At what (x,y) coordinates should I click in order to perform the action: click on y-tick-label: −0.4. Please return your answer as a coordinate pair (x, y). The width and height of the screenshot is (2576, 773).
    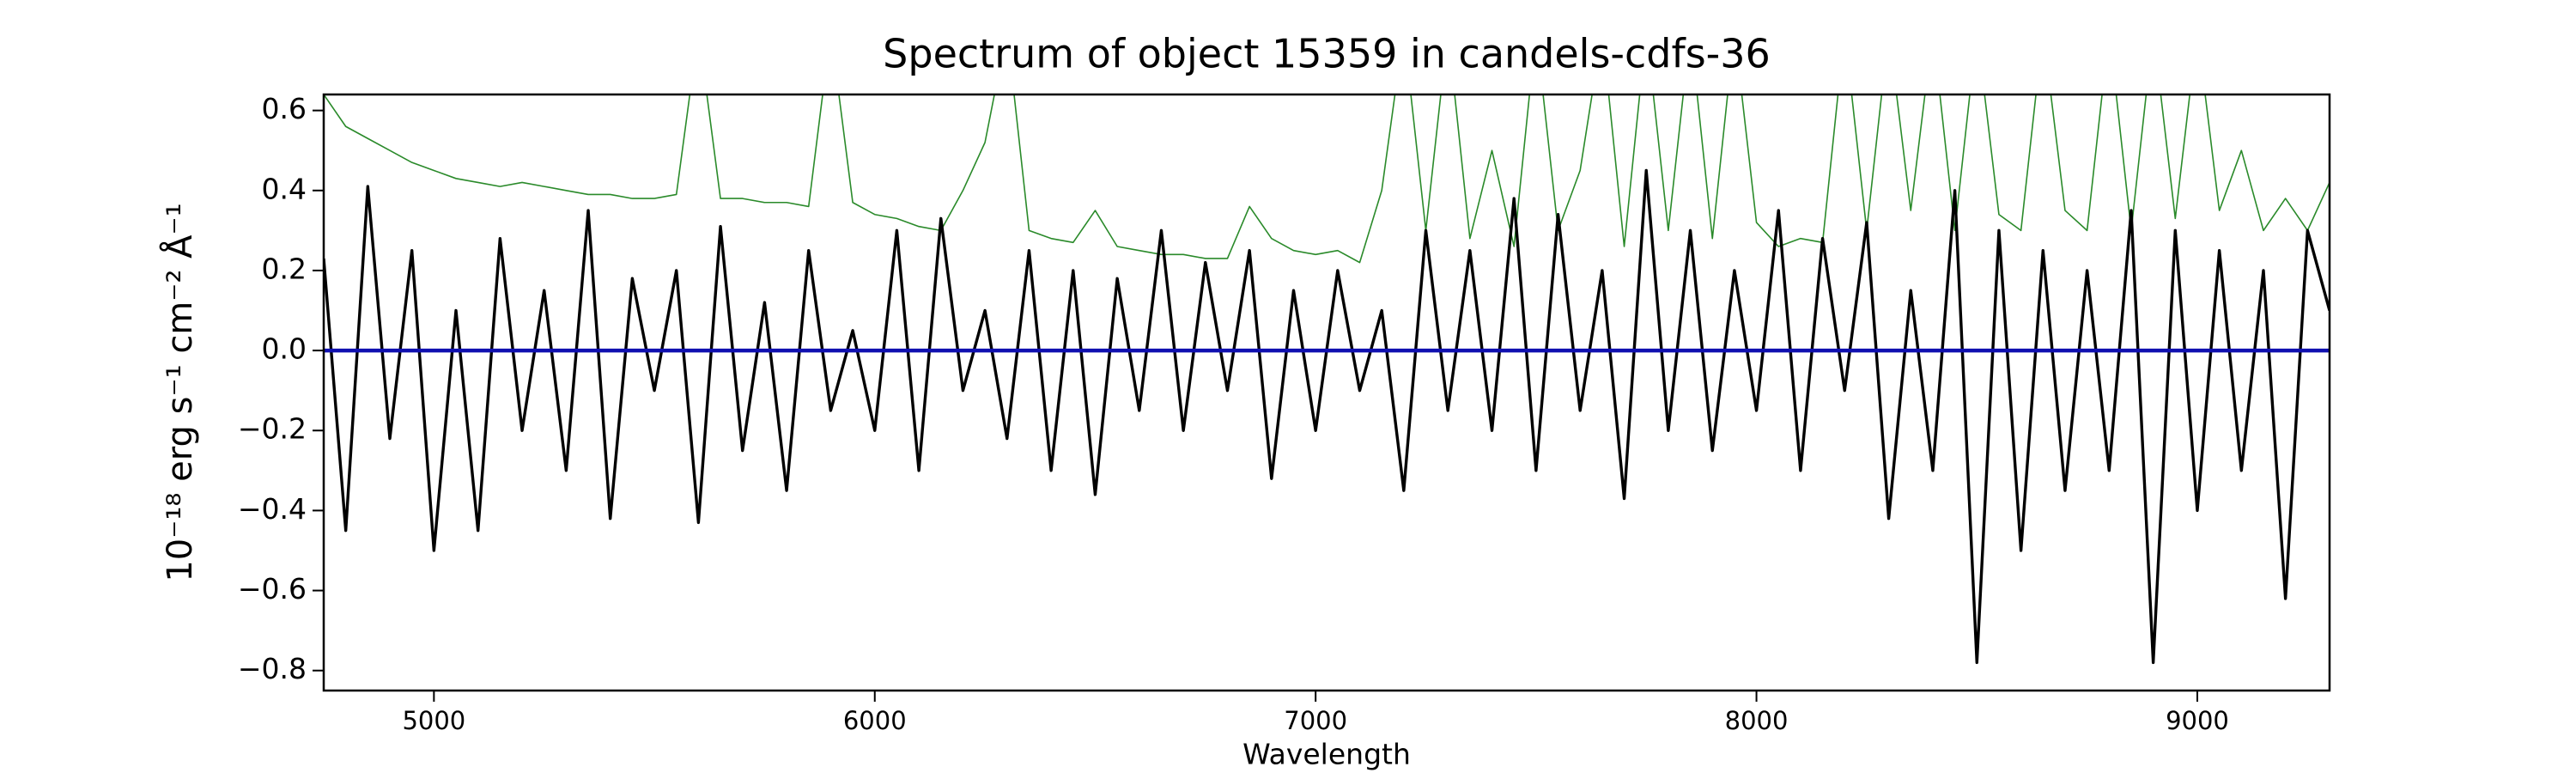
    Looking at the image, I should click on (272, 509).